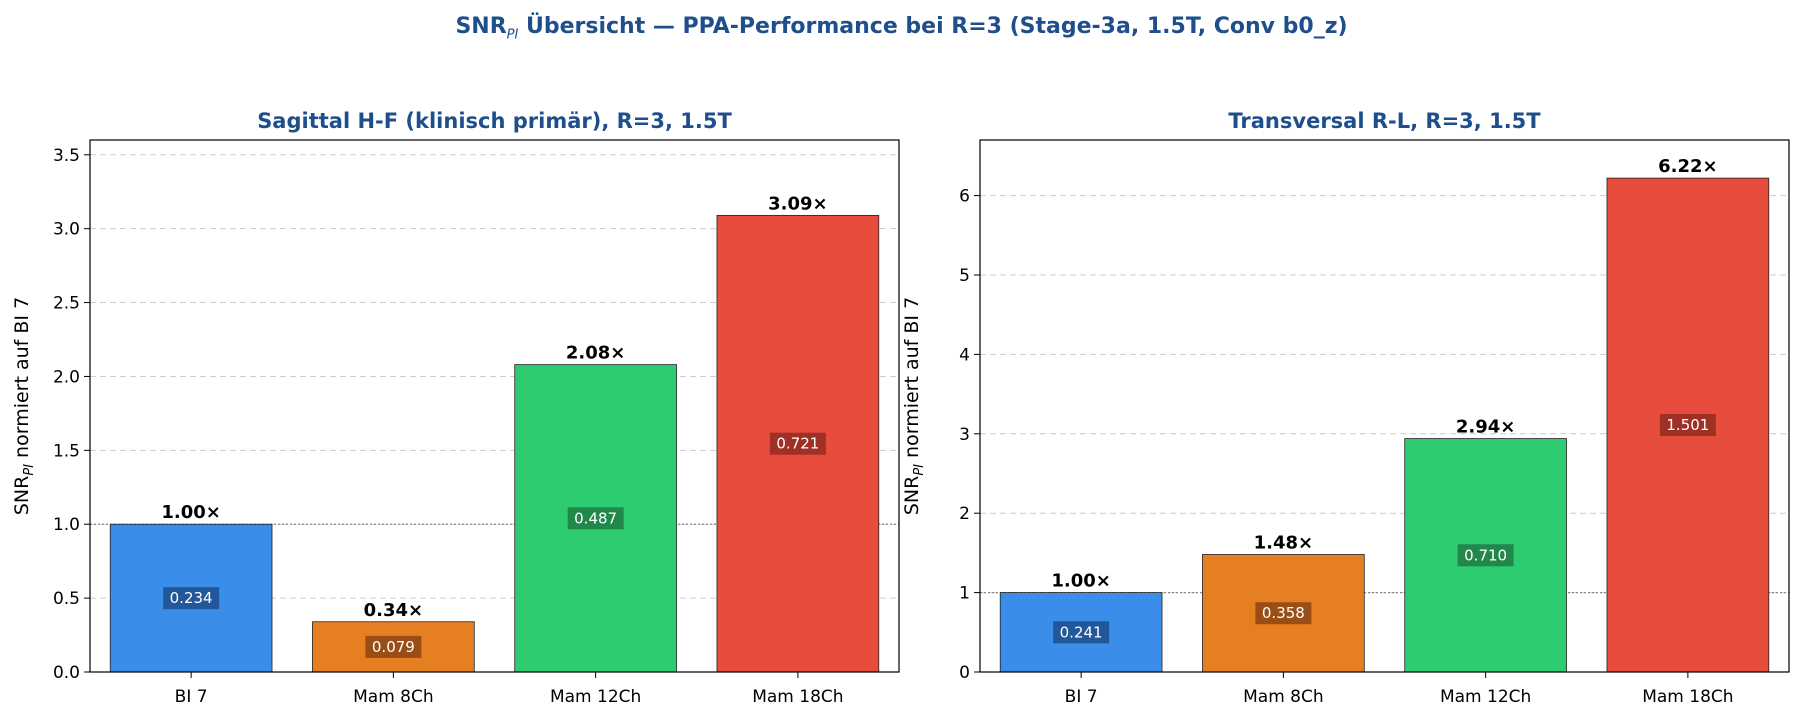  What do you see at coordinates (394, 610) in the screenshot?
I see `bar-value-label: 0.34×` at bounding box center [394, 610].